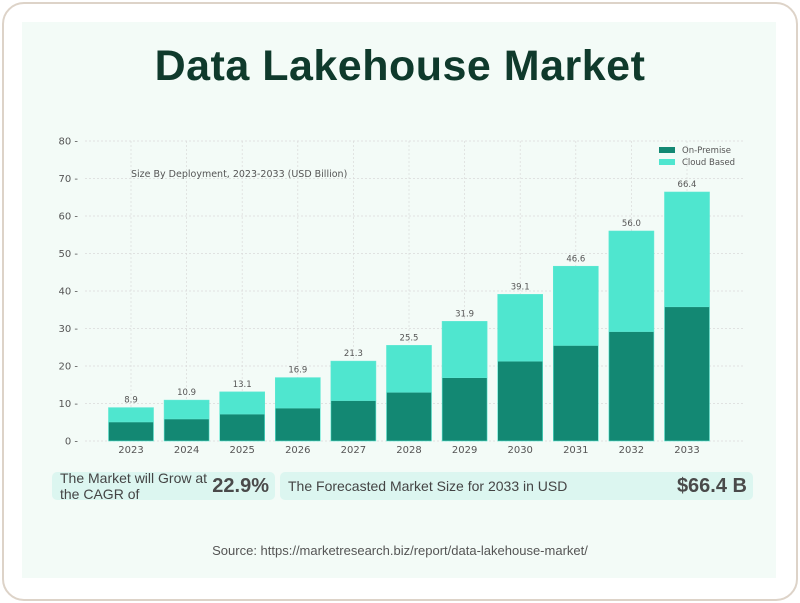  What do you see at coordinates (464, 450) in the screenshot?
I see `x-tick-label: 2029` at bounding box center [464, 450].